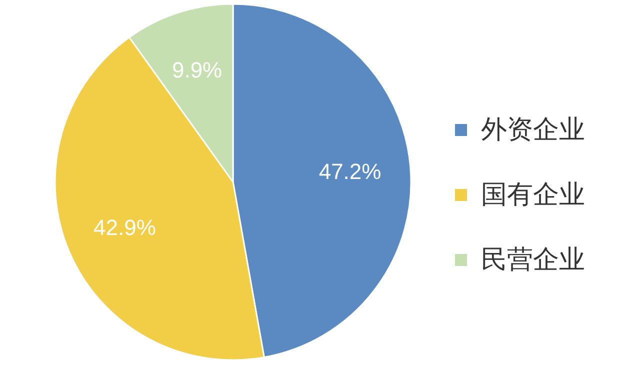 Image resolution: width=640 pixels, height=370 pixels. What do you see at coordinates (533, 195) in the screenshot?
I see `legend-label: 国有企业` at bounding box center [533, 195].